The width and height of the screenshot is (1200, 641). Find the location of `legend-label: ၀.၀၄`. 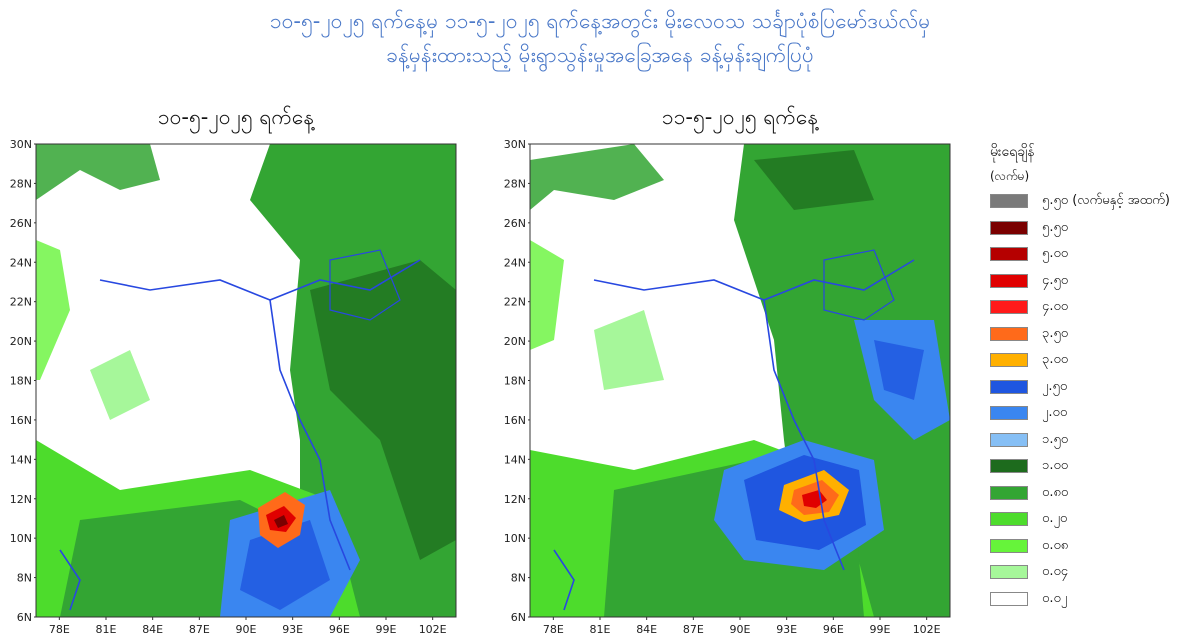

legend-label: ၀.၀၄ is located at coordinates (1055, 571).